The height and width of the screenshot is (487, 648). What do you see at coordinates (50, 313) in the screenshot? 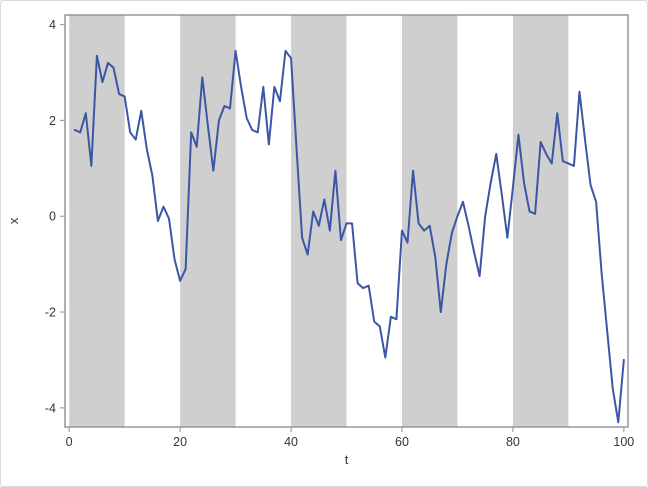
I see `y-tick-label: -2` at bounding box center [50, 313].